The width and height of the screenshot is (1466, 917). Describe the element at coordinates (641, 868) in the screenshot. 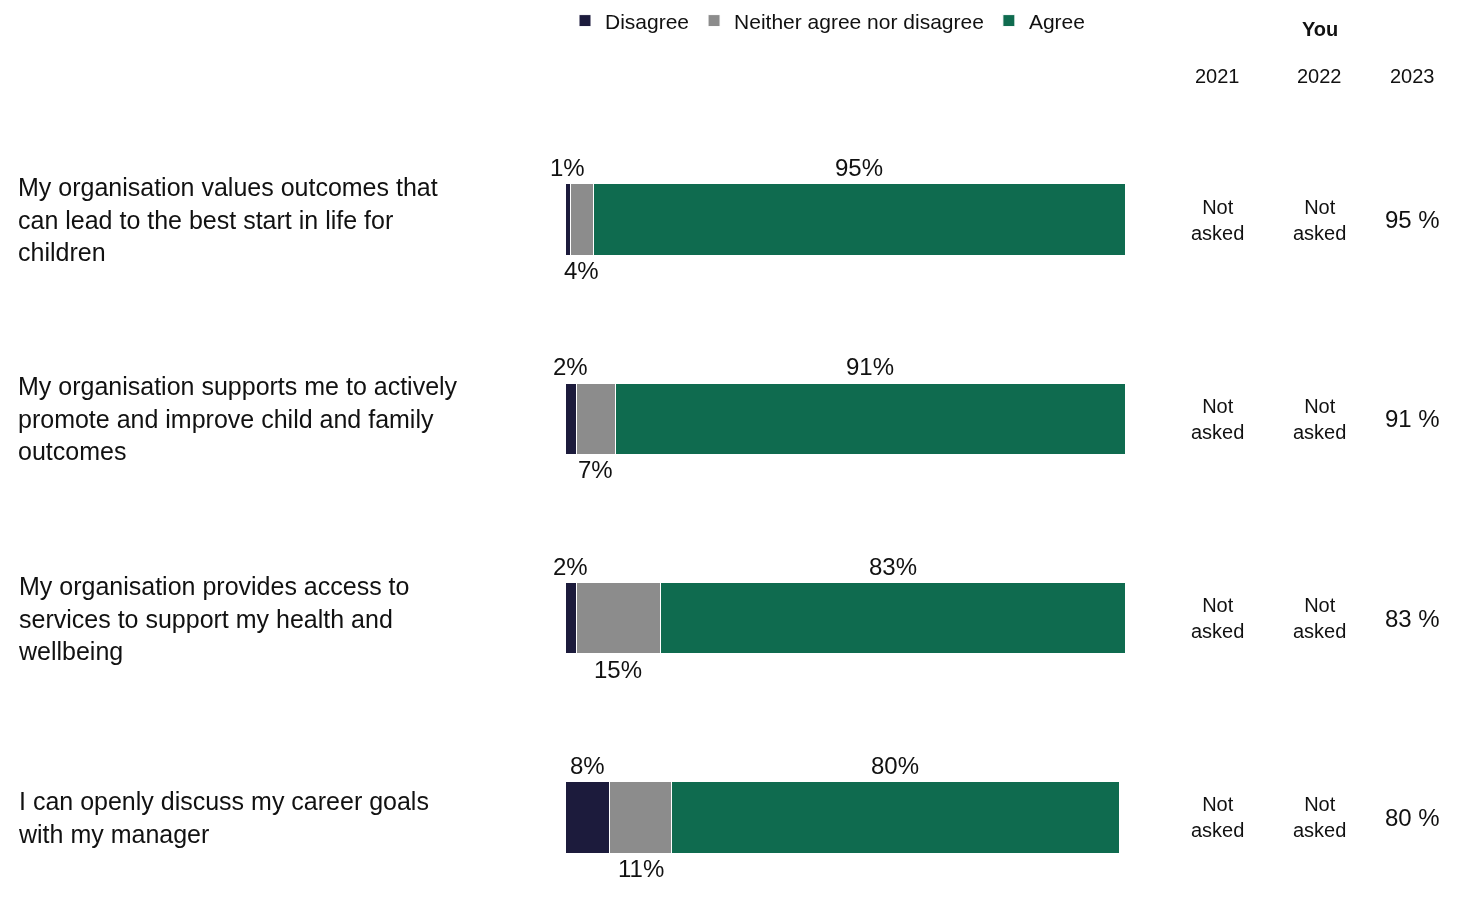

I see `data-label: 11%` at that location.